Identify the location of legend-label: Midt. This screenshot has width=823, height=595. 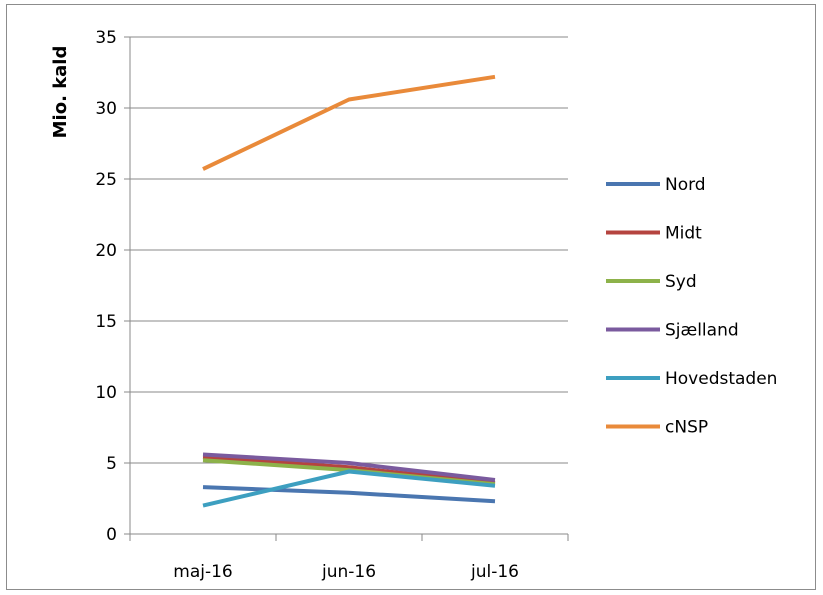
(683, 234).